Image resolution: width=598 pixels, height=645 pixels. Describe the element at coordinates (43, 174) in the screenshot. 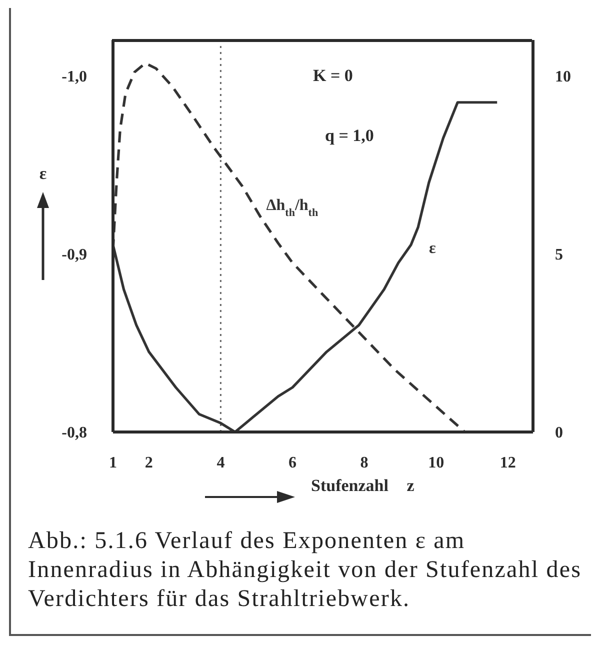

I see `y-axis-title: ε` at that location.